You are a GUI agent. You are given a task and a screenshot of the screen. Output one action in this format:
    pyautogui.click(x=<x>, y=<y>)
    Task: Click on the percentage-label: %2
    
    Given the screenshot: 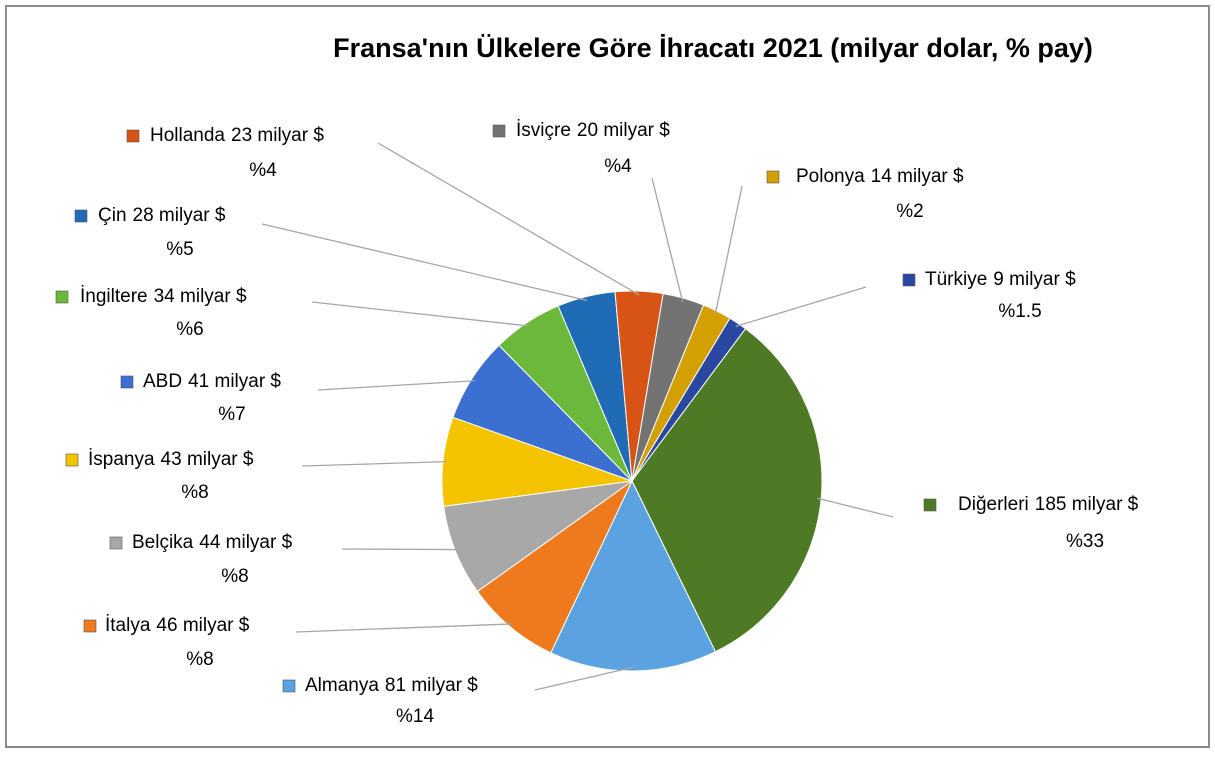 What is the action you would take?
    pyautogui.click(x=909, y=211)
    